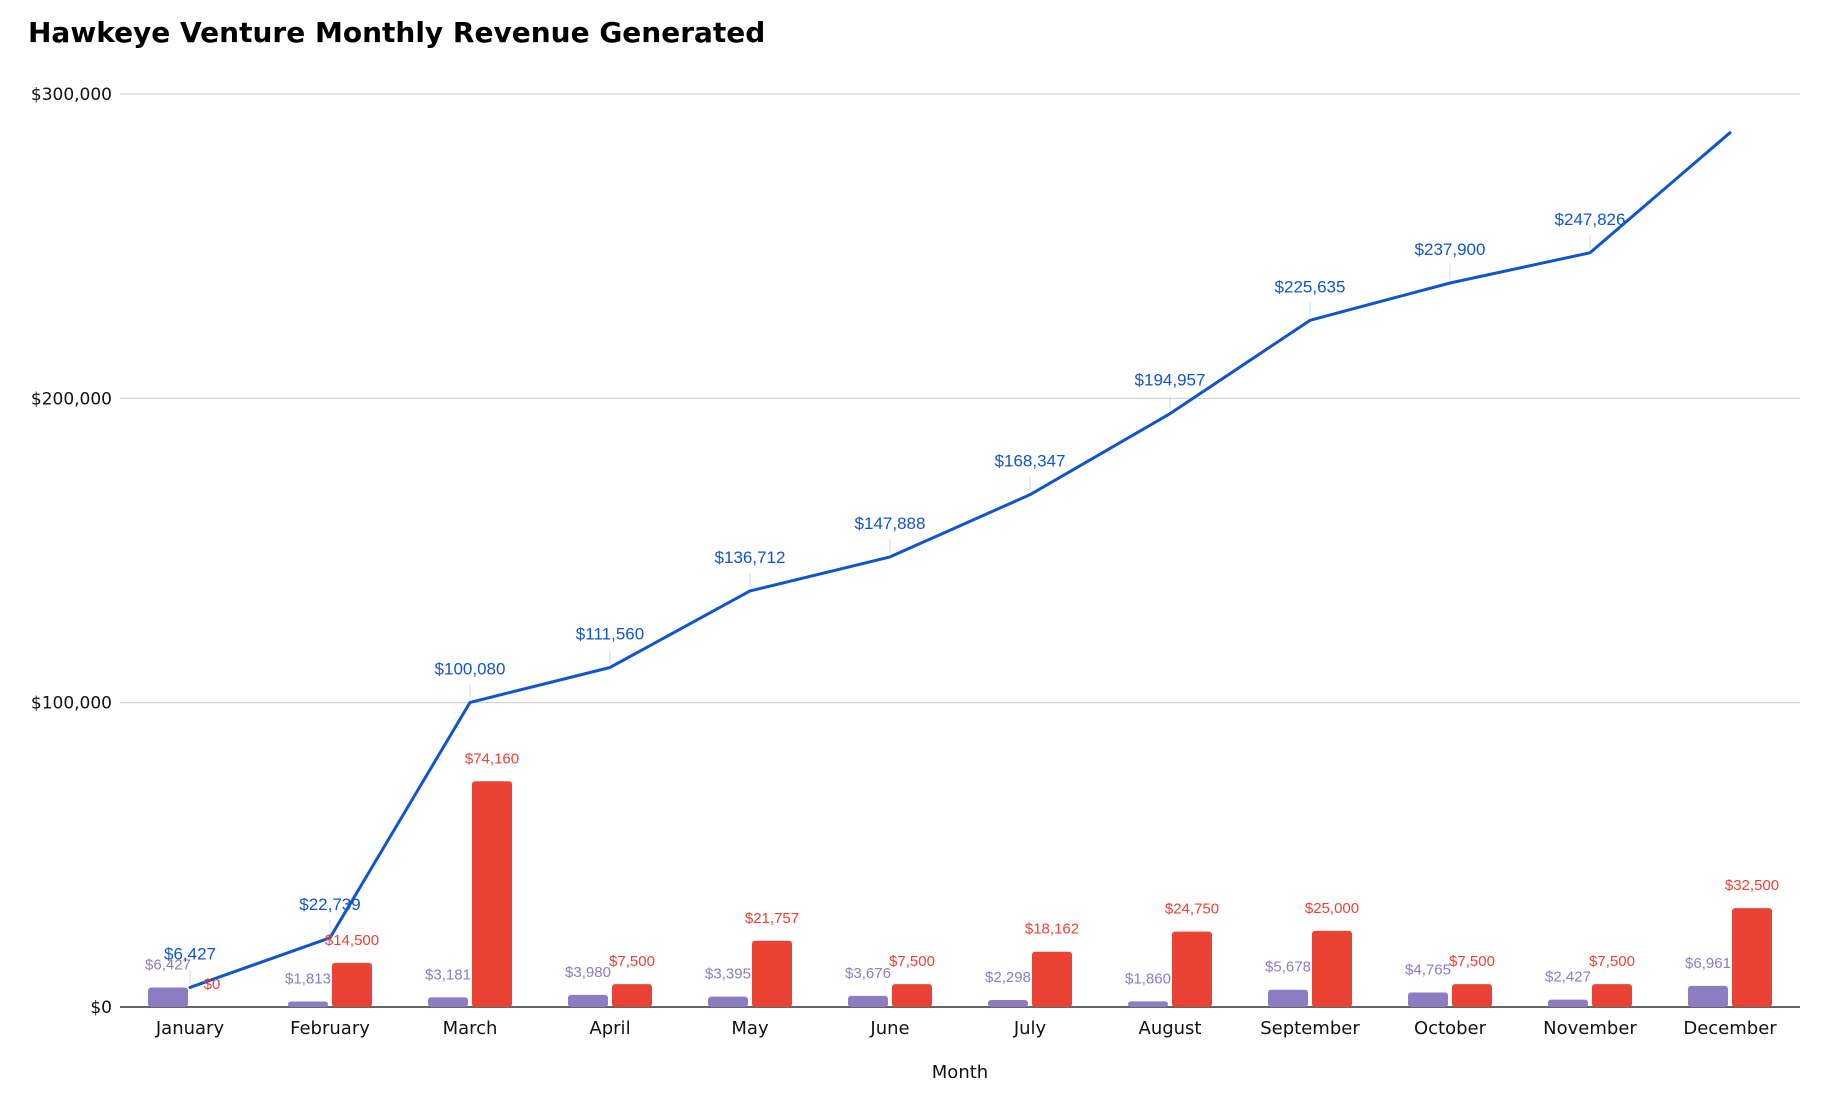 The width and height of the screenshot is (1835, 1116). What do you see at coordinates (1192, 909) in the screenshot?
I see `red-bar-label-7: $24,750` at bounding box center [1192, 909].